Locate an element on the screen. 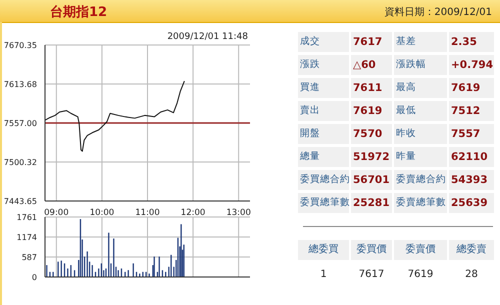 This screenshot has height=305, width=500. text: 7512 is located at coordinates (471, 111).